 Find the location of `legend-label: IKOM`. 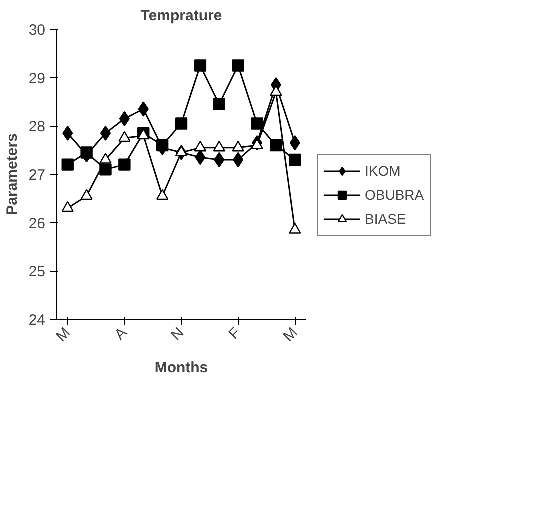

legend-label: IKOM is located at coordinates (383, 170).